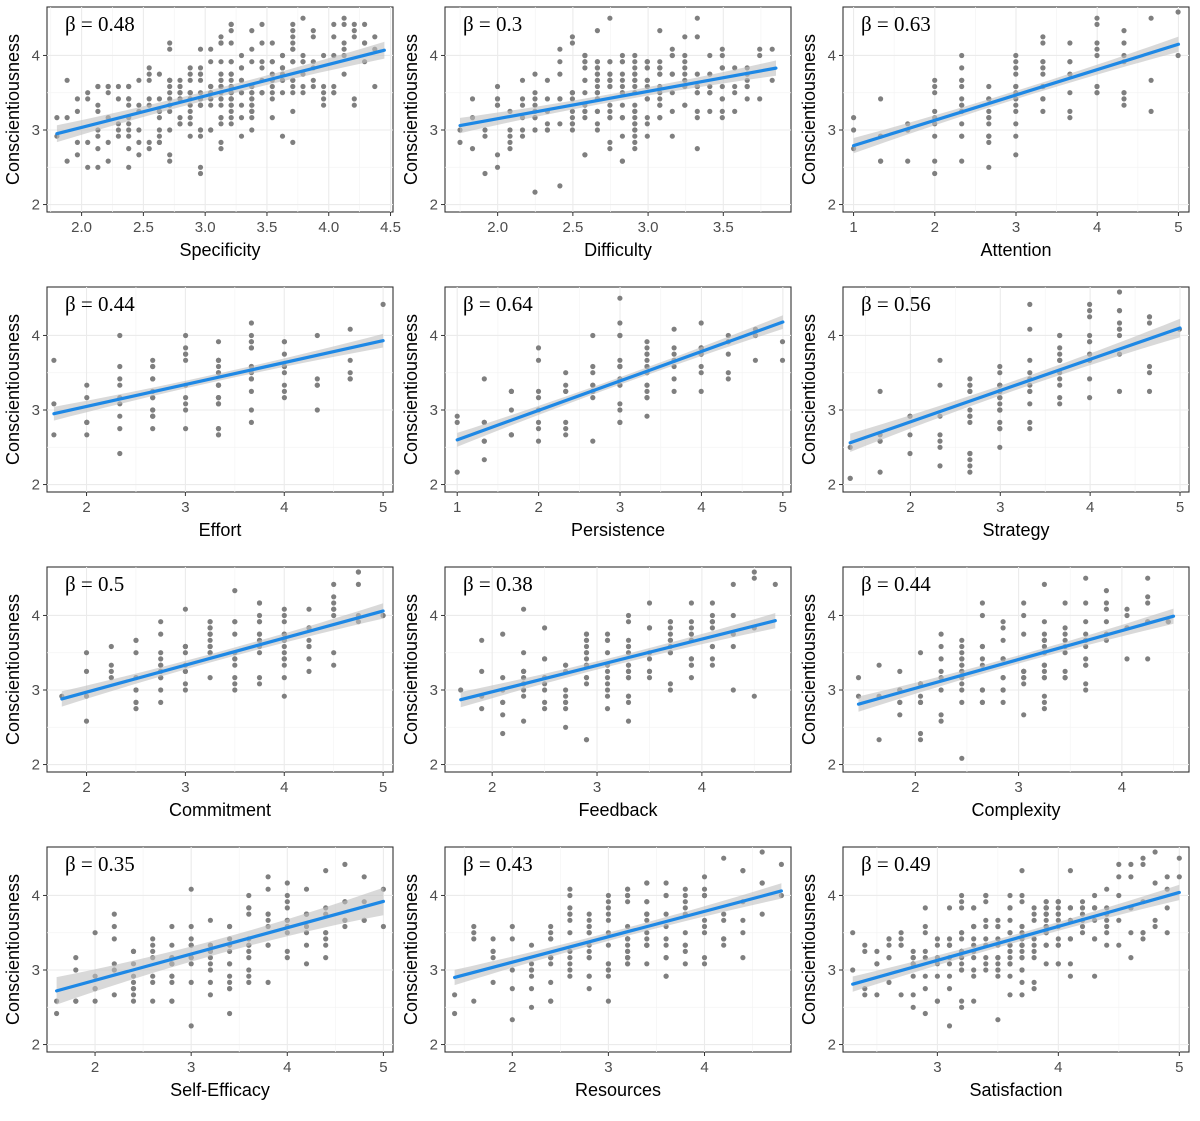  Describe the element at coordinates (1016, 227) in the screenshot. I see `x-tick-label: 3` at that location.